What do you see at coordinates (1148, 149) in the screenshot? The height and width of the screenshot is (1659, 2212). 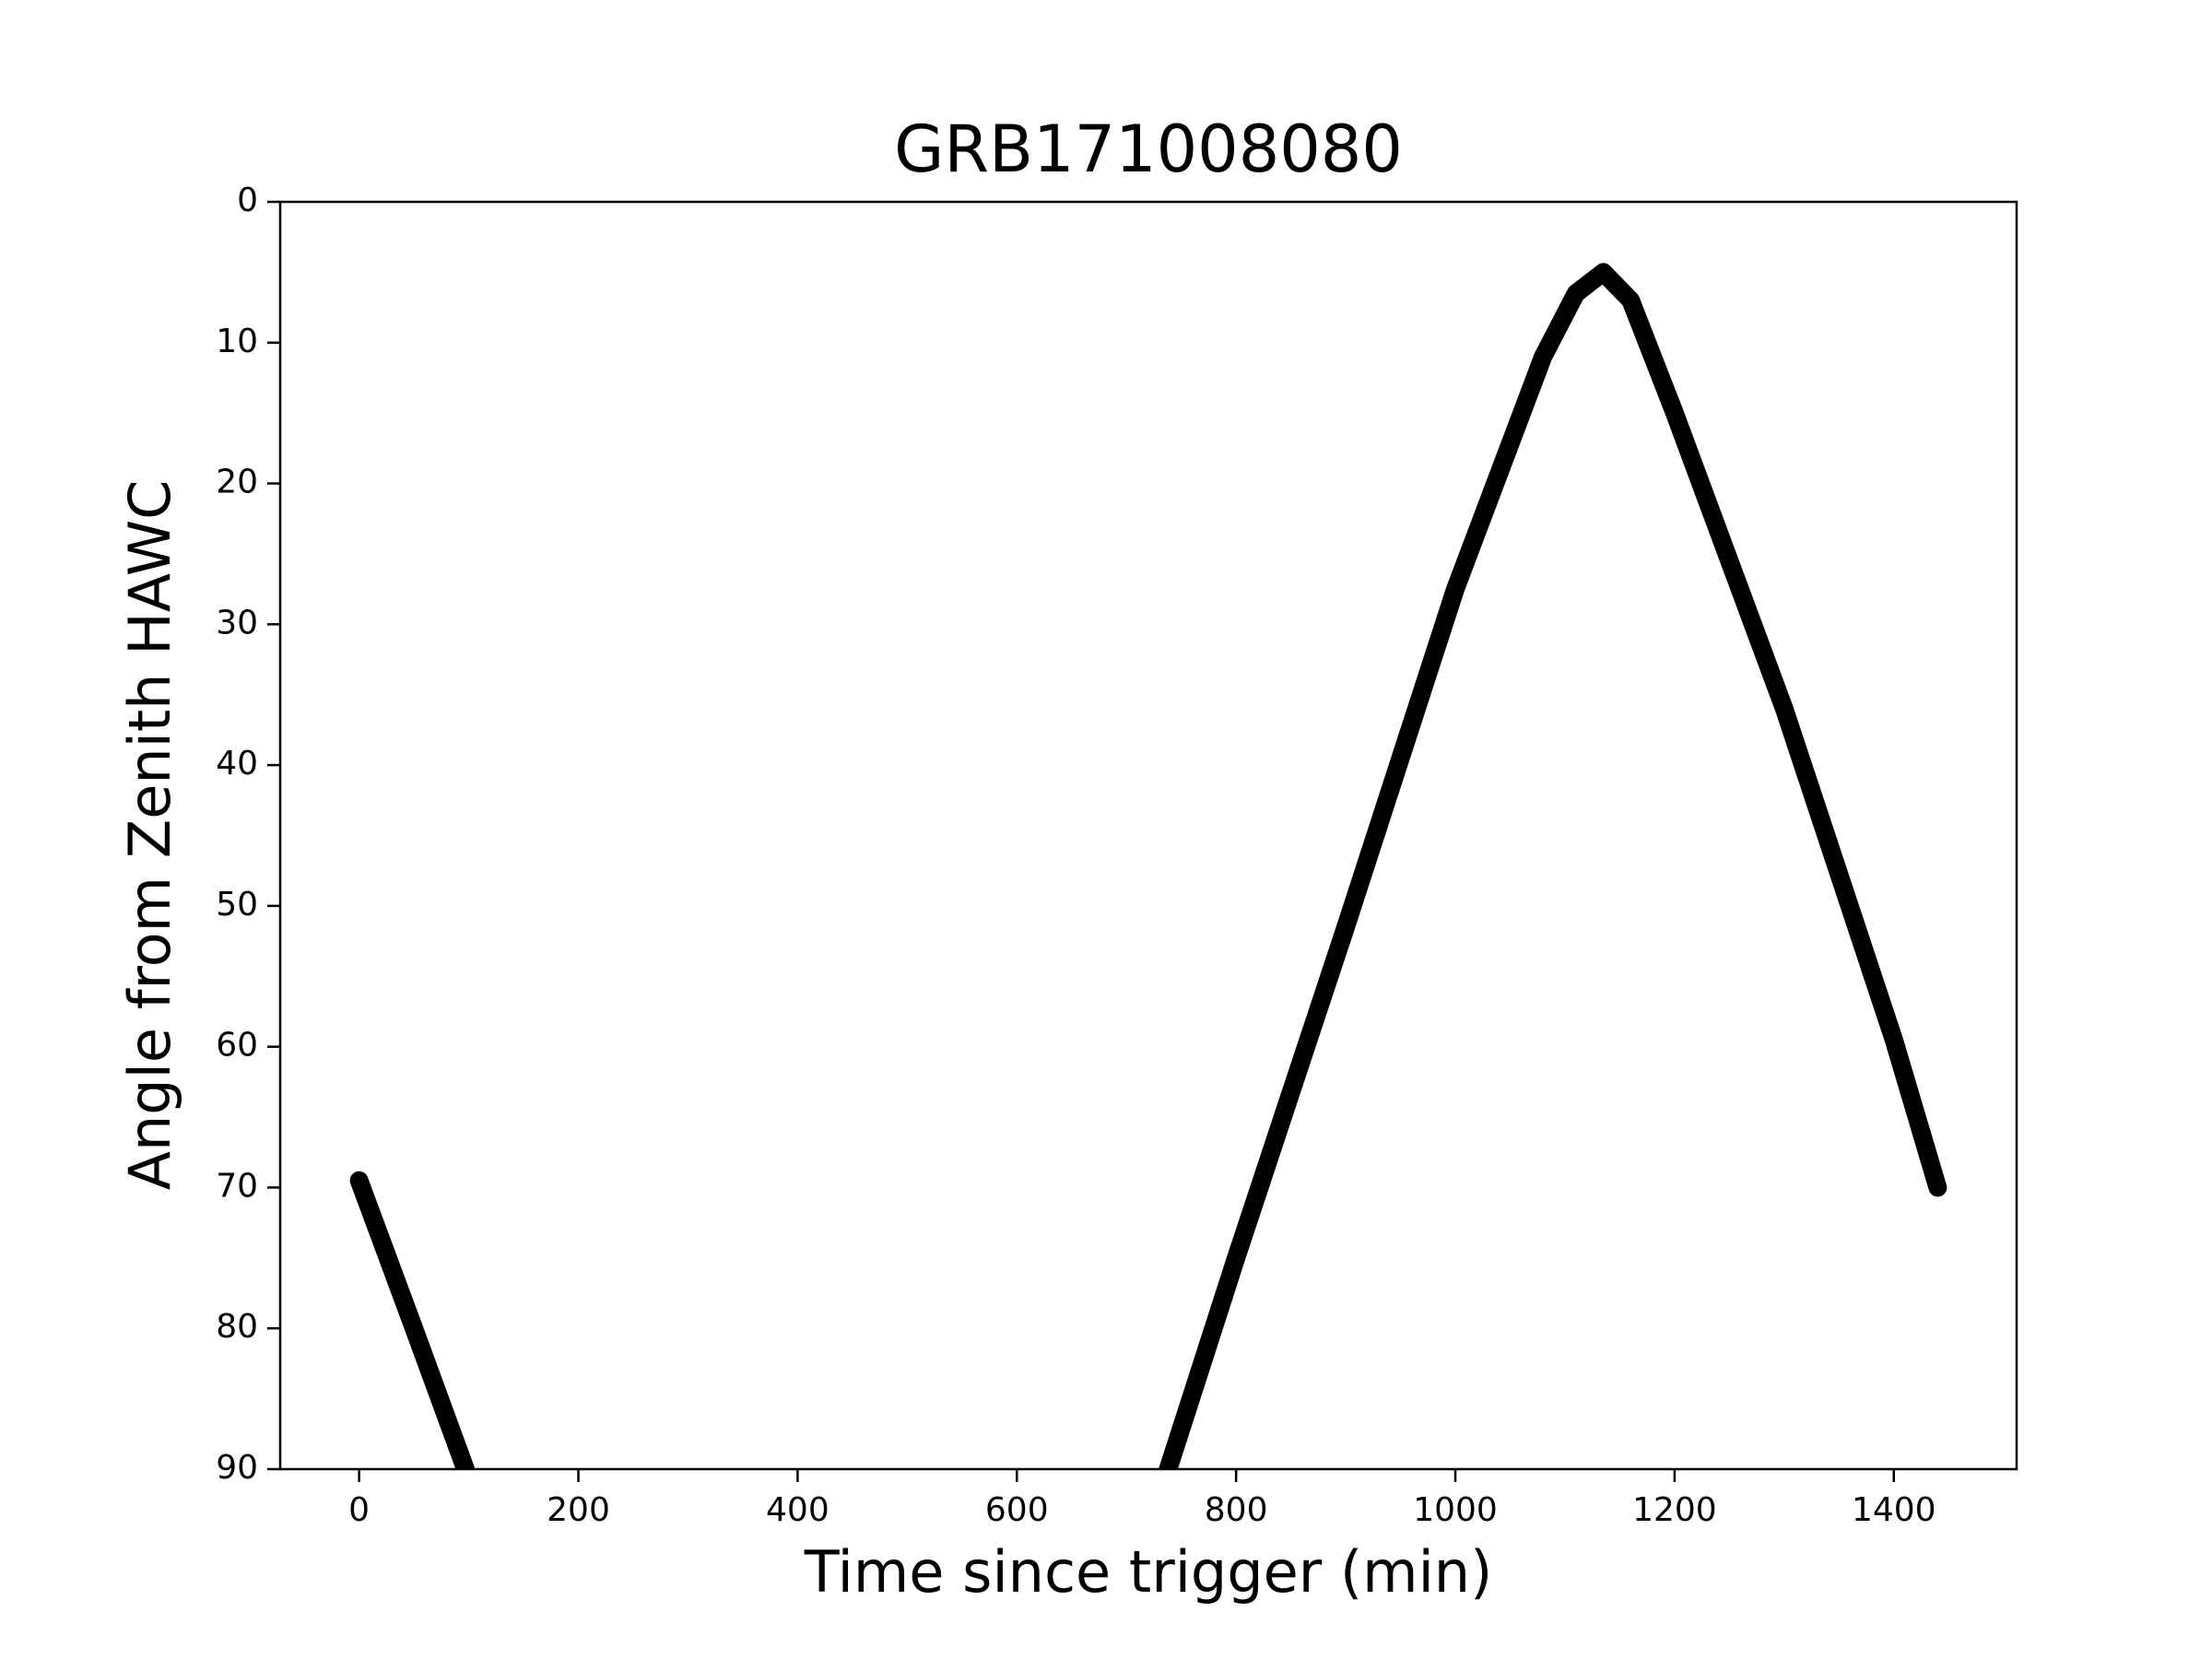 I see `chart-title: GRB171008080` at bounding box center [1148, 149].